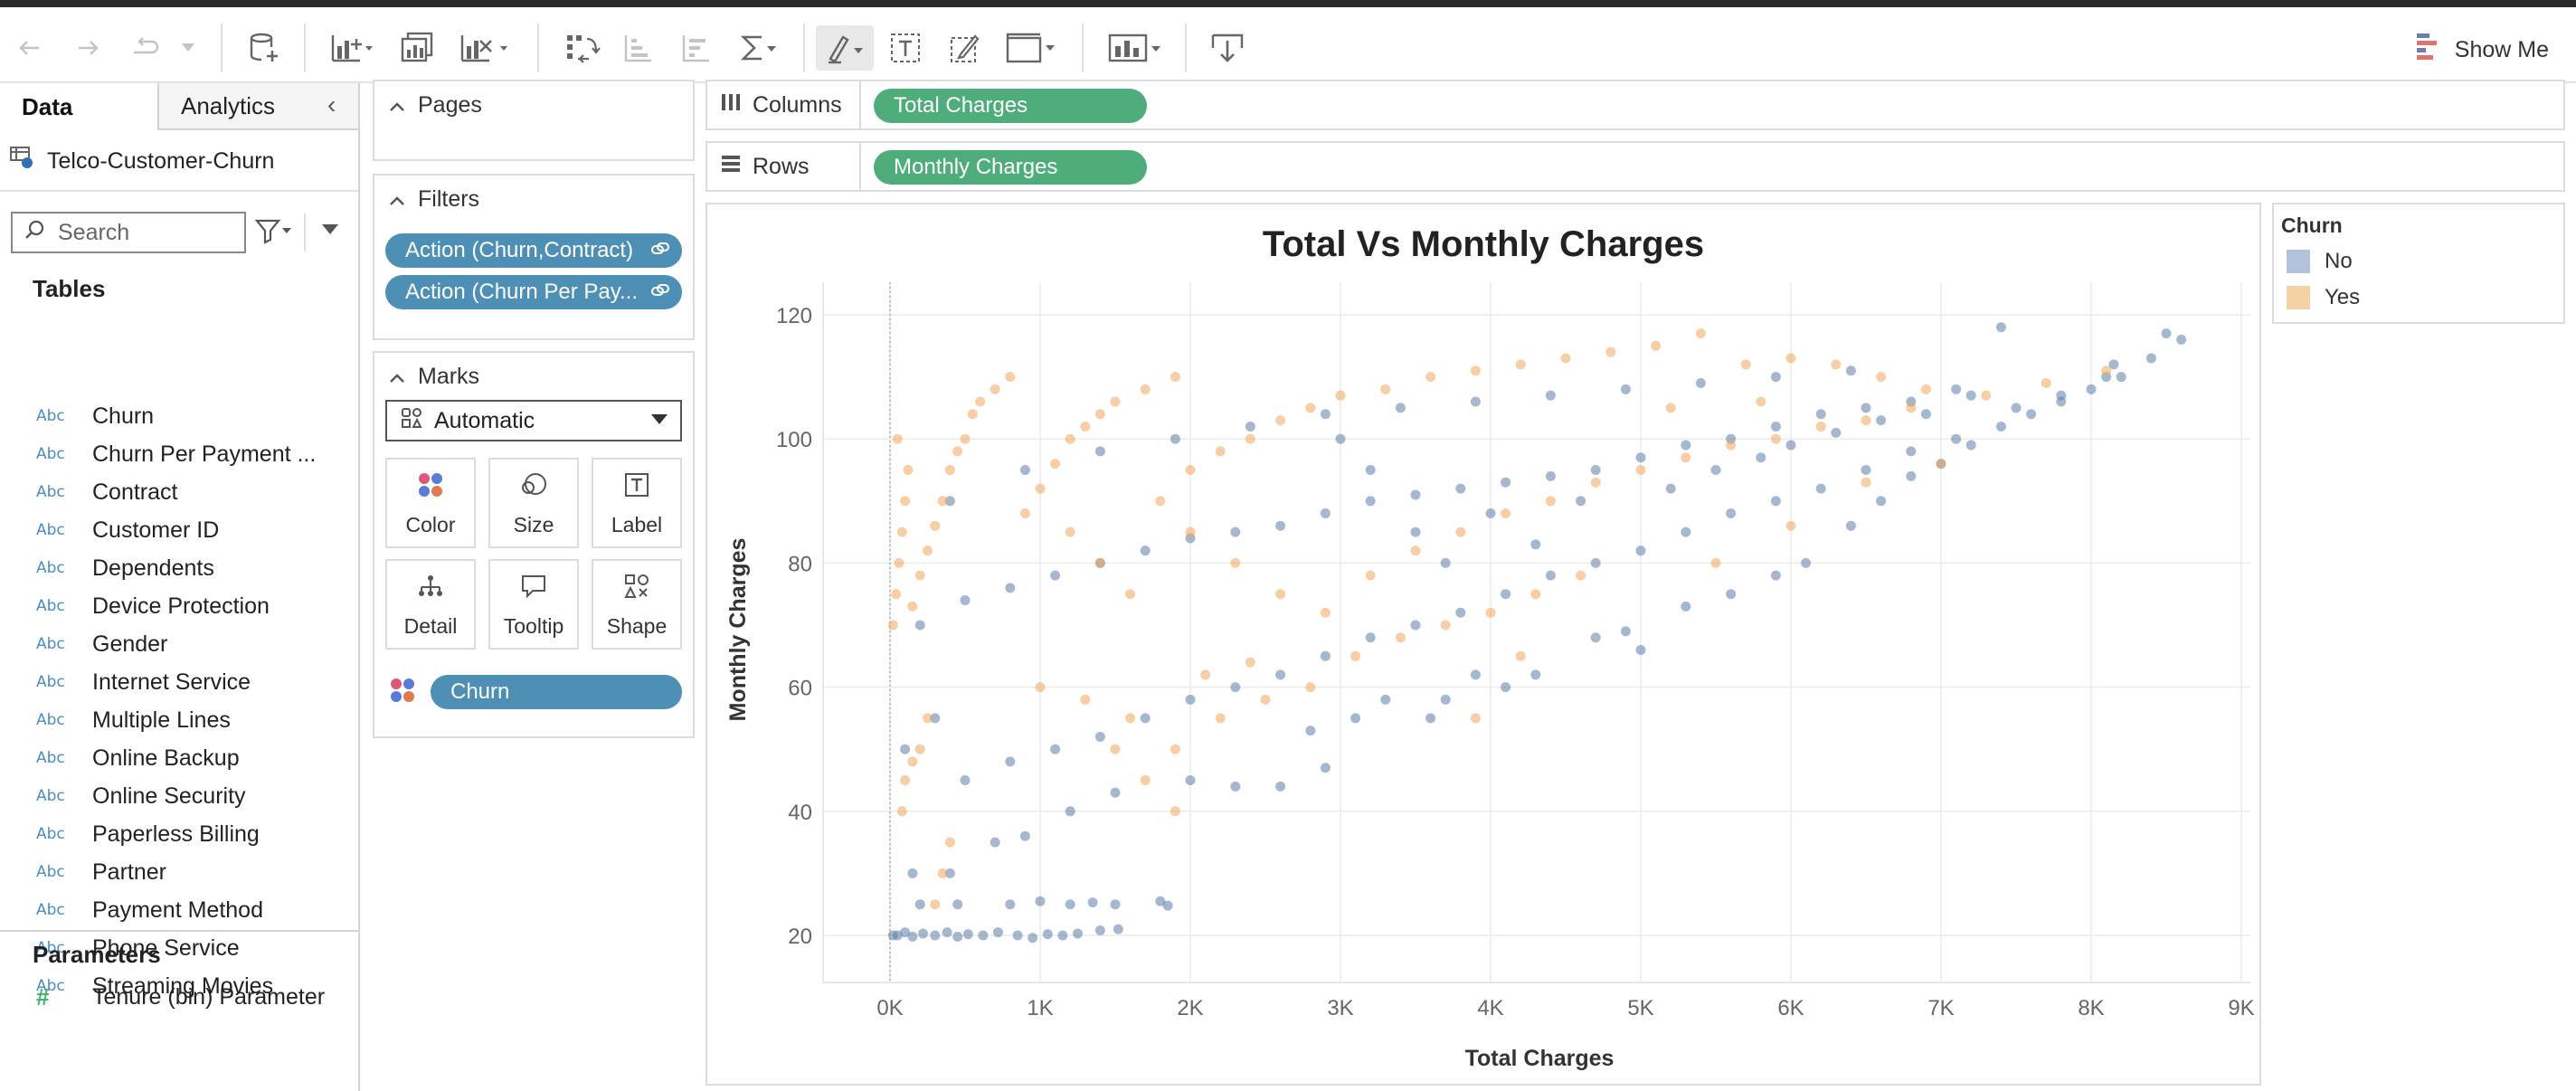 The image size is (2576, 1091). What do you see at coordinates (583, 48) in the screenshot?
I see `swap-rows-columns-icon` at bounding box center [583, 48].